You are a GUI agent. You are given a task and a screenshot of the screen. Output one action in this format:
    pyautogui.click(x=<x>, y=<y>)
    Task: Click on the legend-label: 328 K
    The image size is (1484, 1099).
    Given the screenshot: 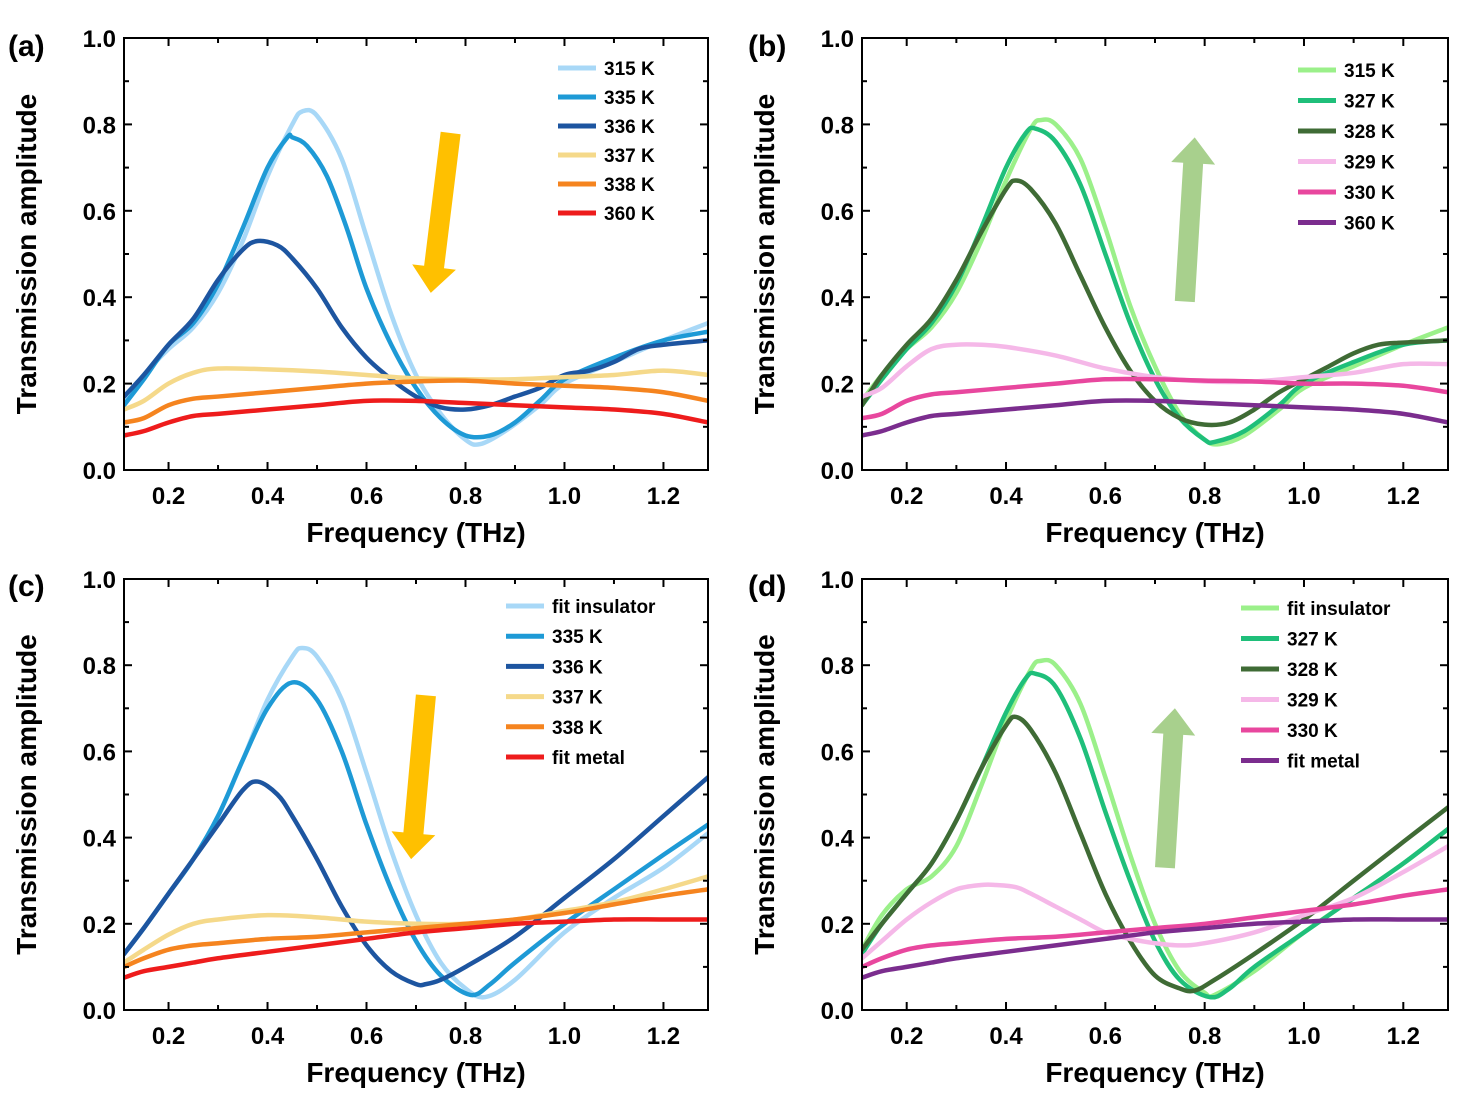 What is the action you would take?
    pyautogui.click(x=1312, y=670)
    